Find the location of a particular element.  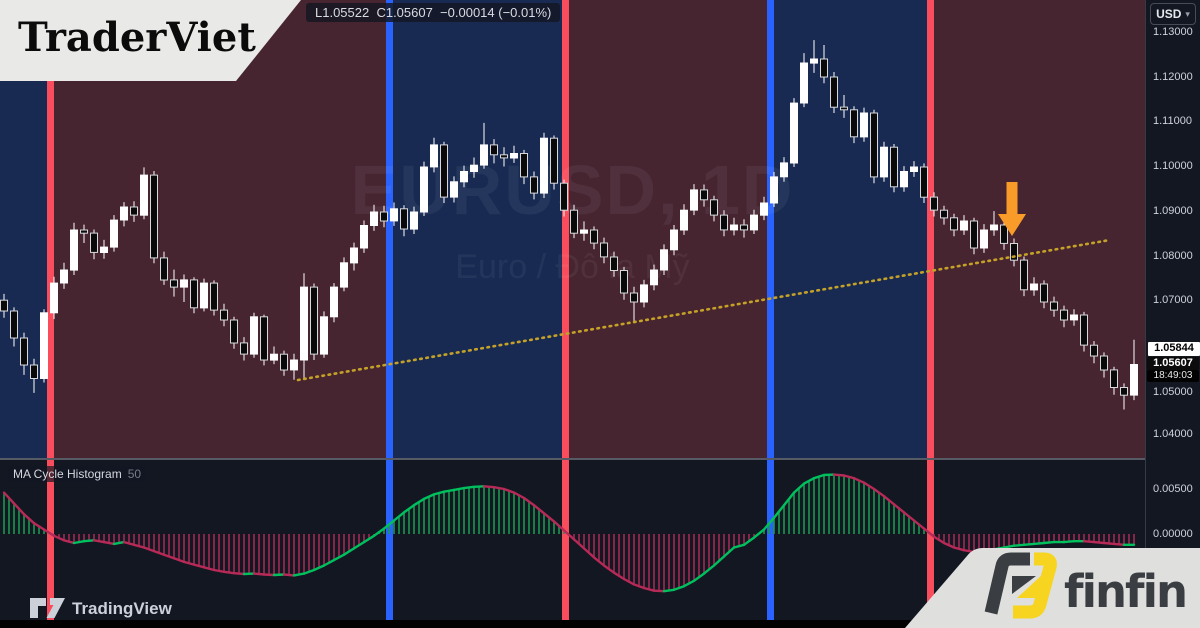

finfin-emblem-icon is located at coordinates (1030, 586).